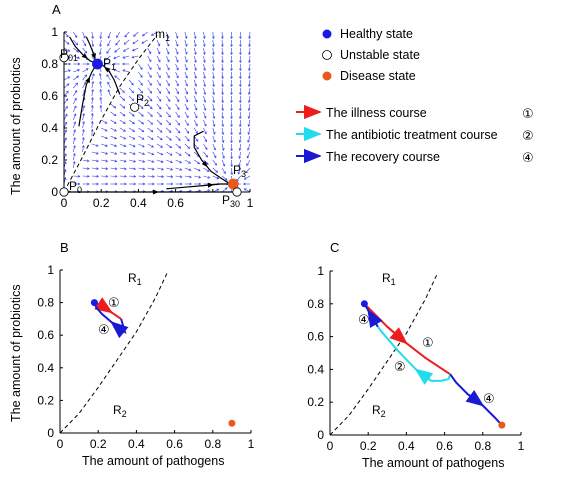 This screenshot has width=563, height=483. Describe the element at coordinates (412, 135) in the screenshot. I see `legend-antibiotic-label: The antibiotic treatment course` at that location.